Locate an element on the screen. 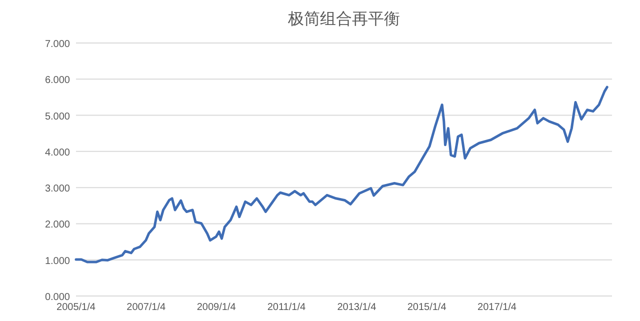 The image size is (640, 321). x-tick-label: 2013/1/4 is located at coordinates (357, 307).